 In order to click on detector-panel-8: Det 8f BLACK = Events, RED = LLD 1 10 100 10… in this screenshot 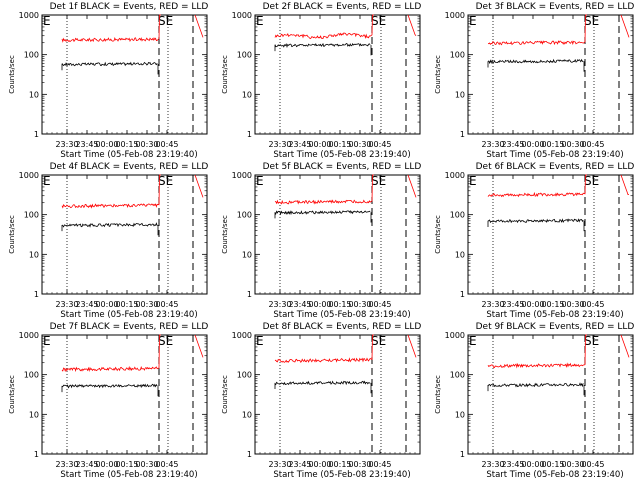, I will do `click(319, 400)`.